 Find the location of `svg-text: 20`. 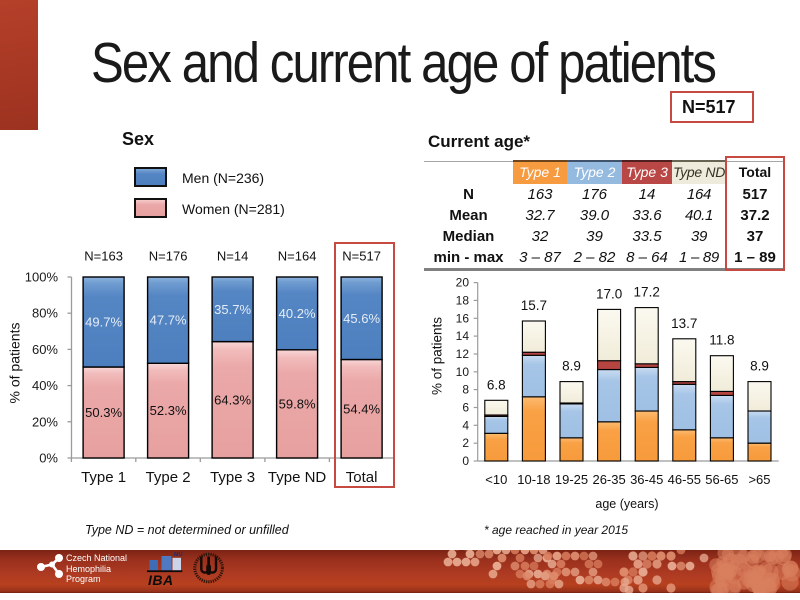

svg-text: 20 is located at coordinates (463, 283).